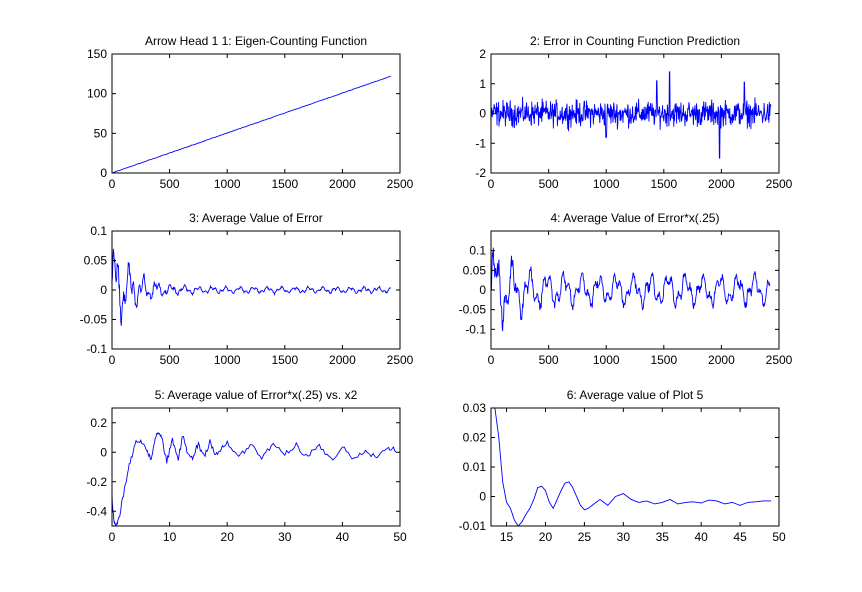  What do you see at coordinates (97, 54) in the screenshot?
I see `y-tick-label: 150` at bounding box center [97, 54].